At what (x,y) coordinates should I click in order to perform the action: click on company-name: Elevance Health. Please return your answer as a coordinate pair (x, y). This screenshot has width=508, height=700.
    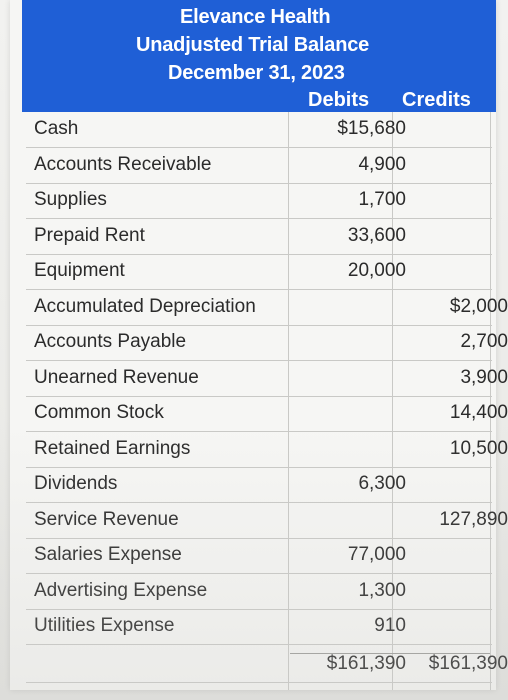
    Looking at the image, I should click on (255, 17).